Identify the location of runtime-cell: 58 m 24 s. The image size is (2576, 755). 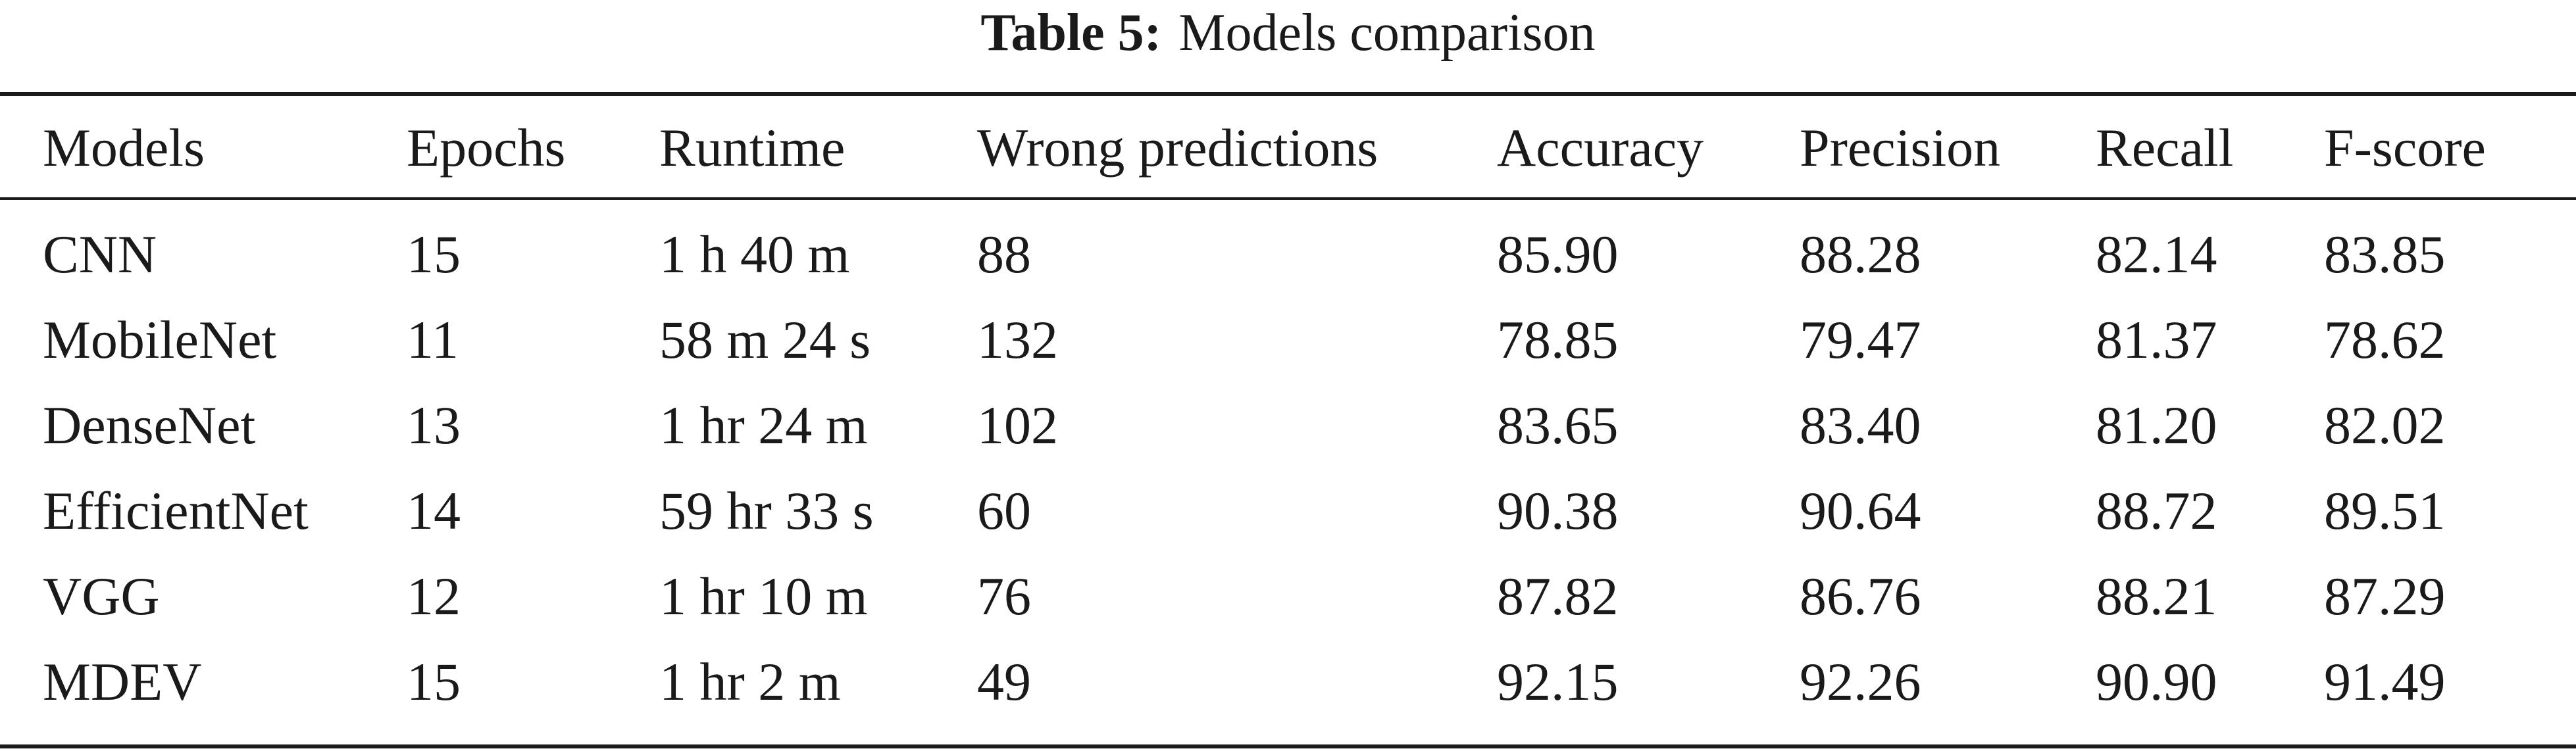
(765, 340).